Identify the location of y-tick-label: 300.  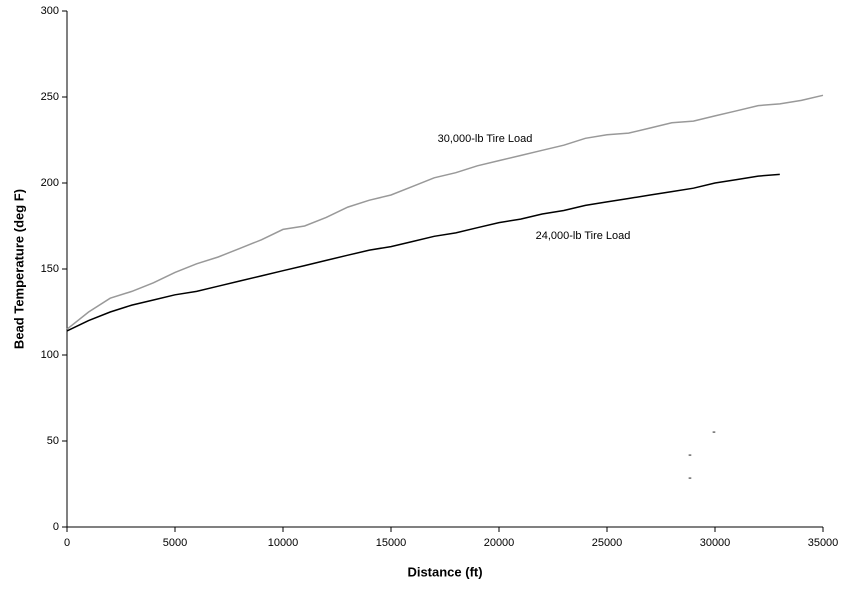
(50, 11).